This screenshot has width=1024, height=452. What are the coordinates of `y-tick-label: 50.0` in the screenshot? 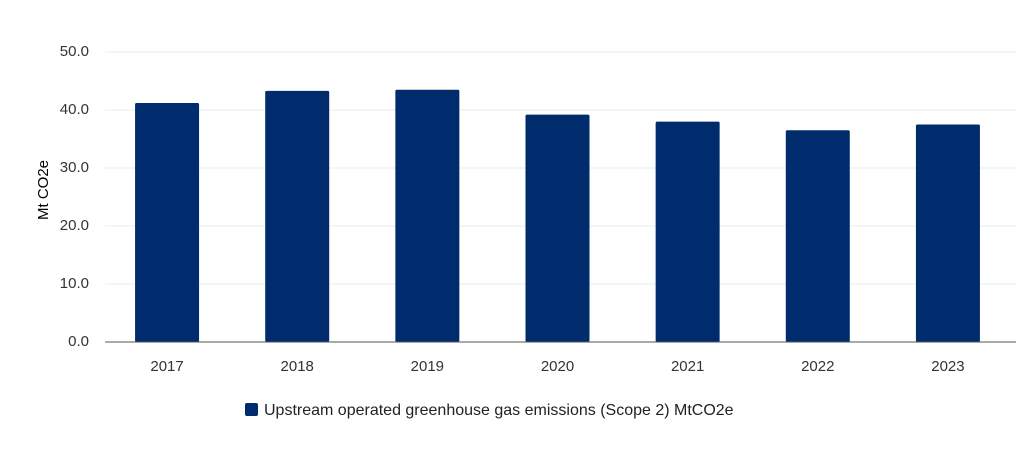 It's located at (74, 51).